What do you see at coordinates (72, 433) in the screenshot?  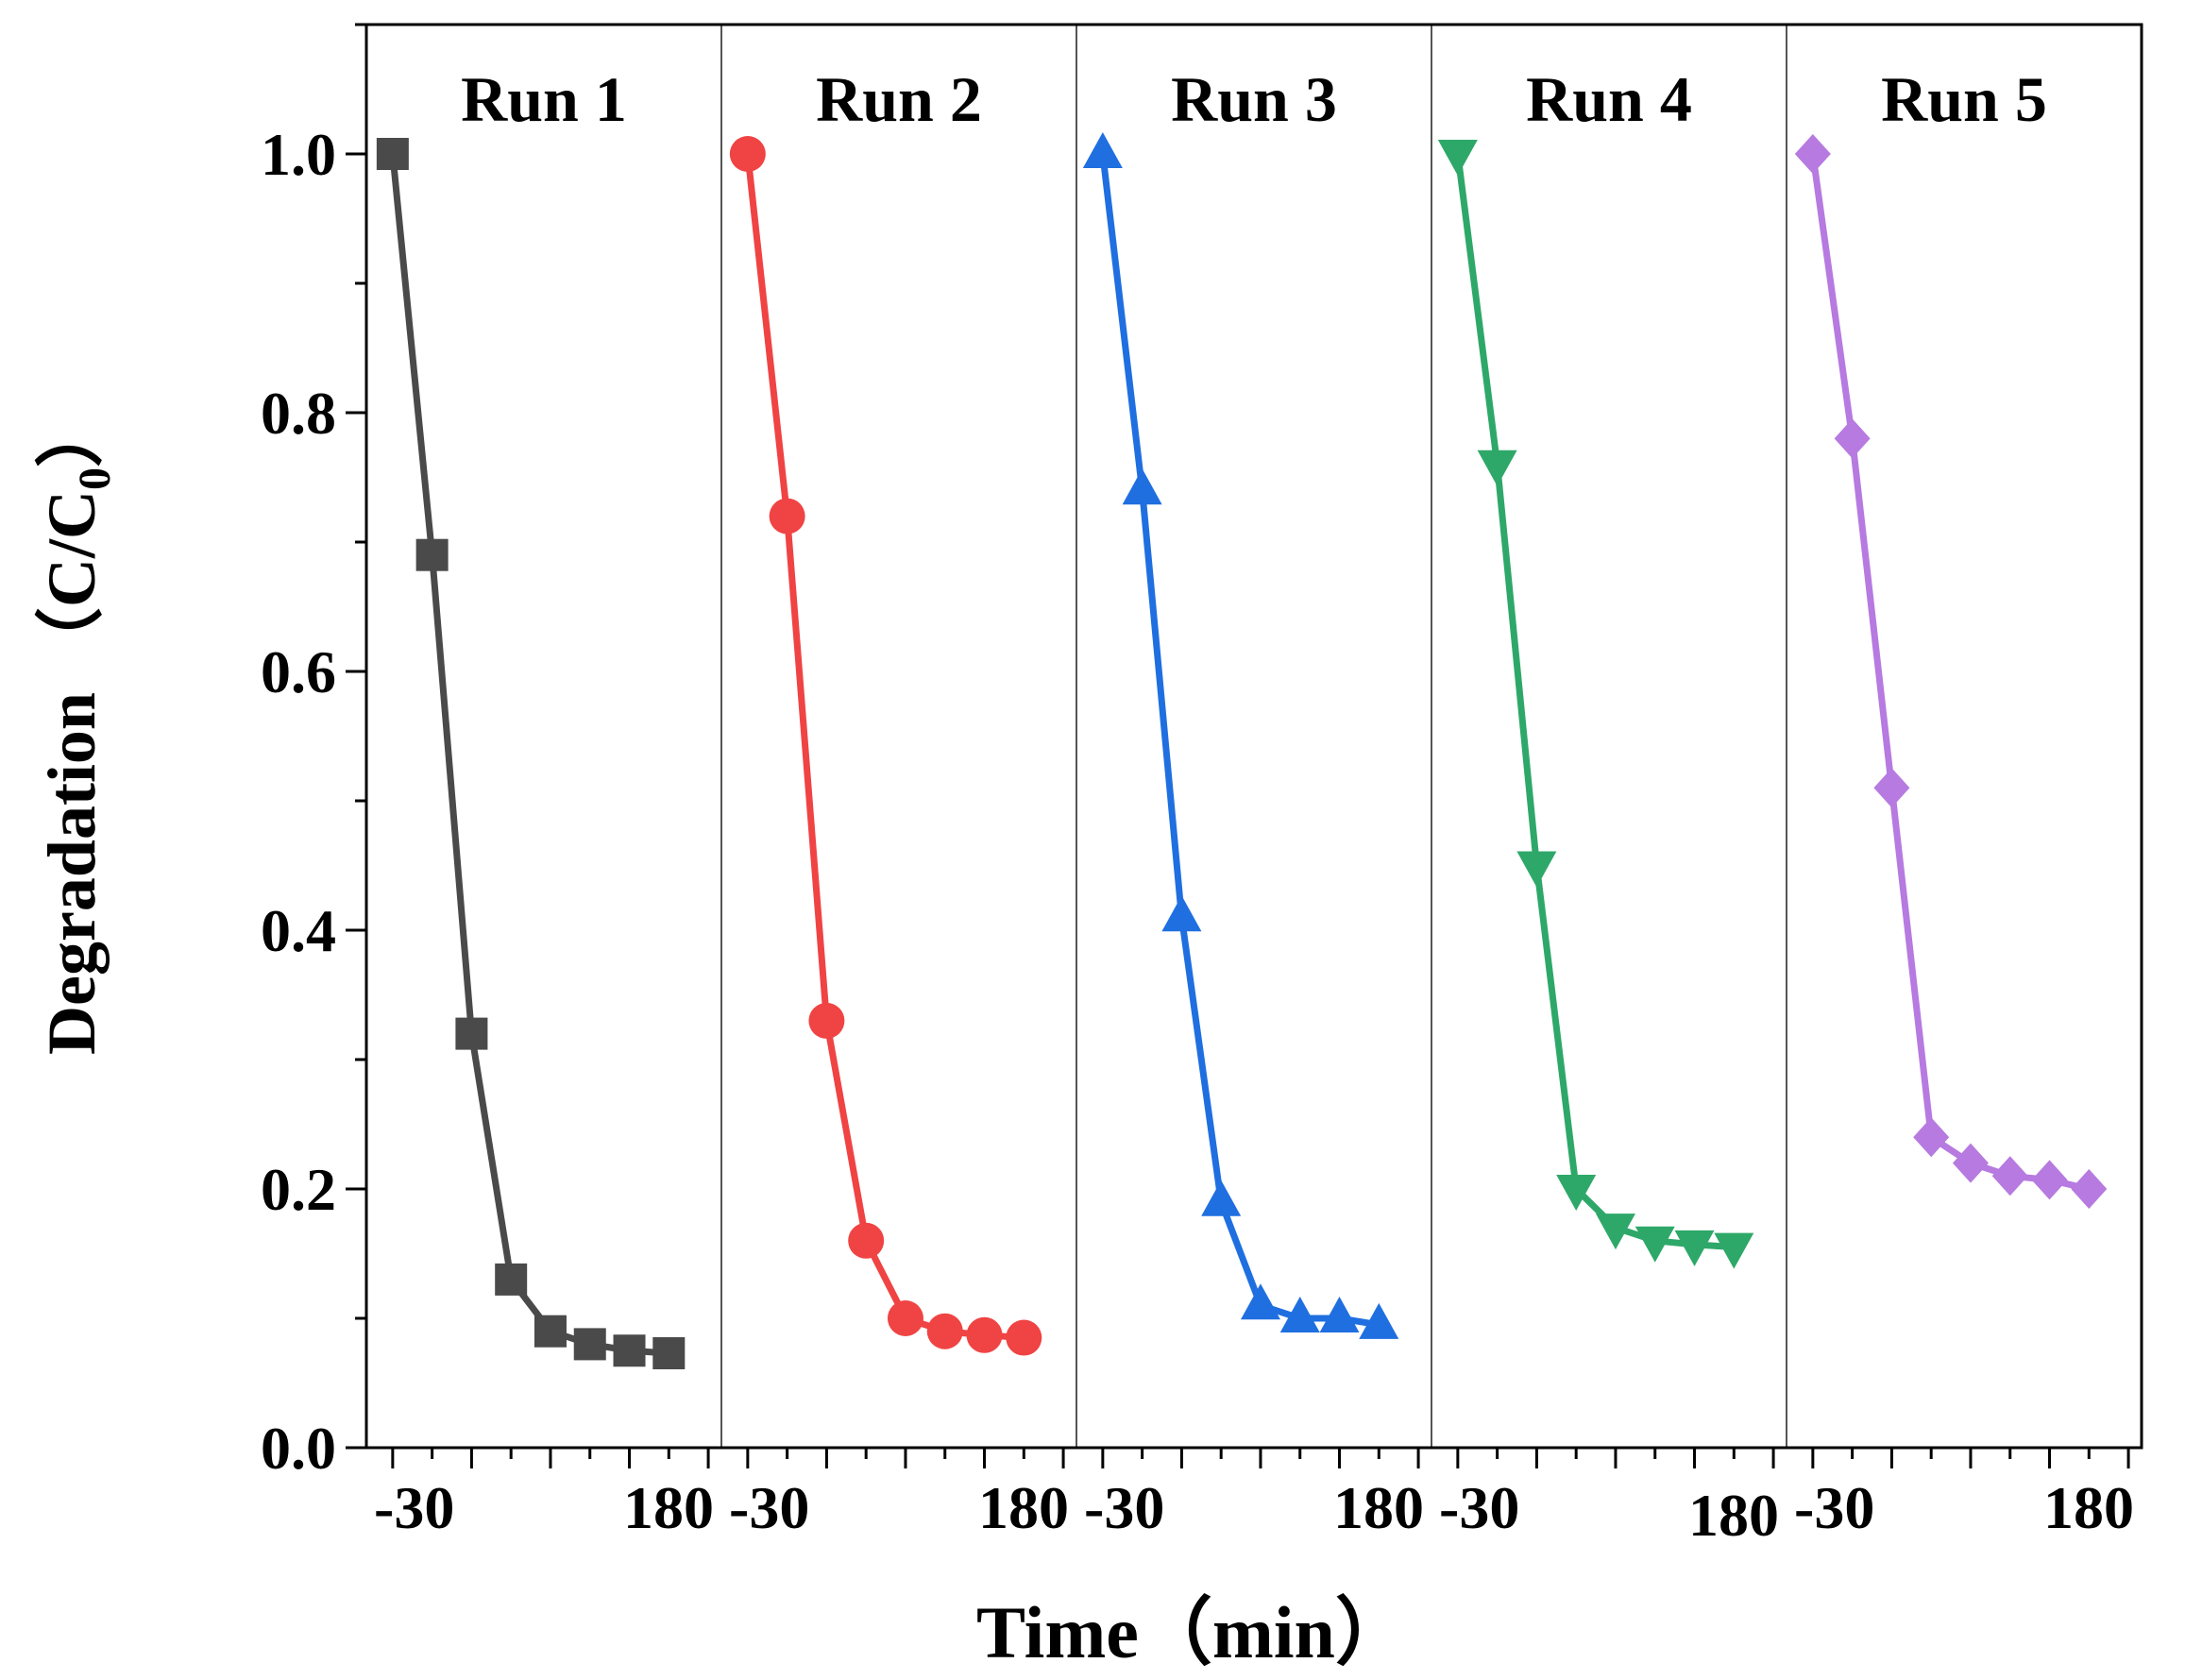 I see `y-axis-label-close: ）` at bounding box center [72, 433].